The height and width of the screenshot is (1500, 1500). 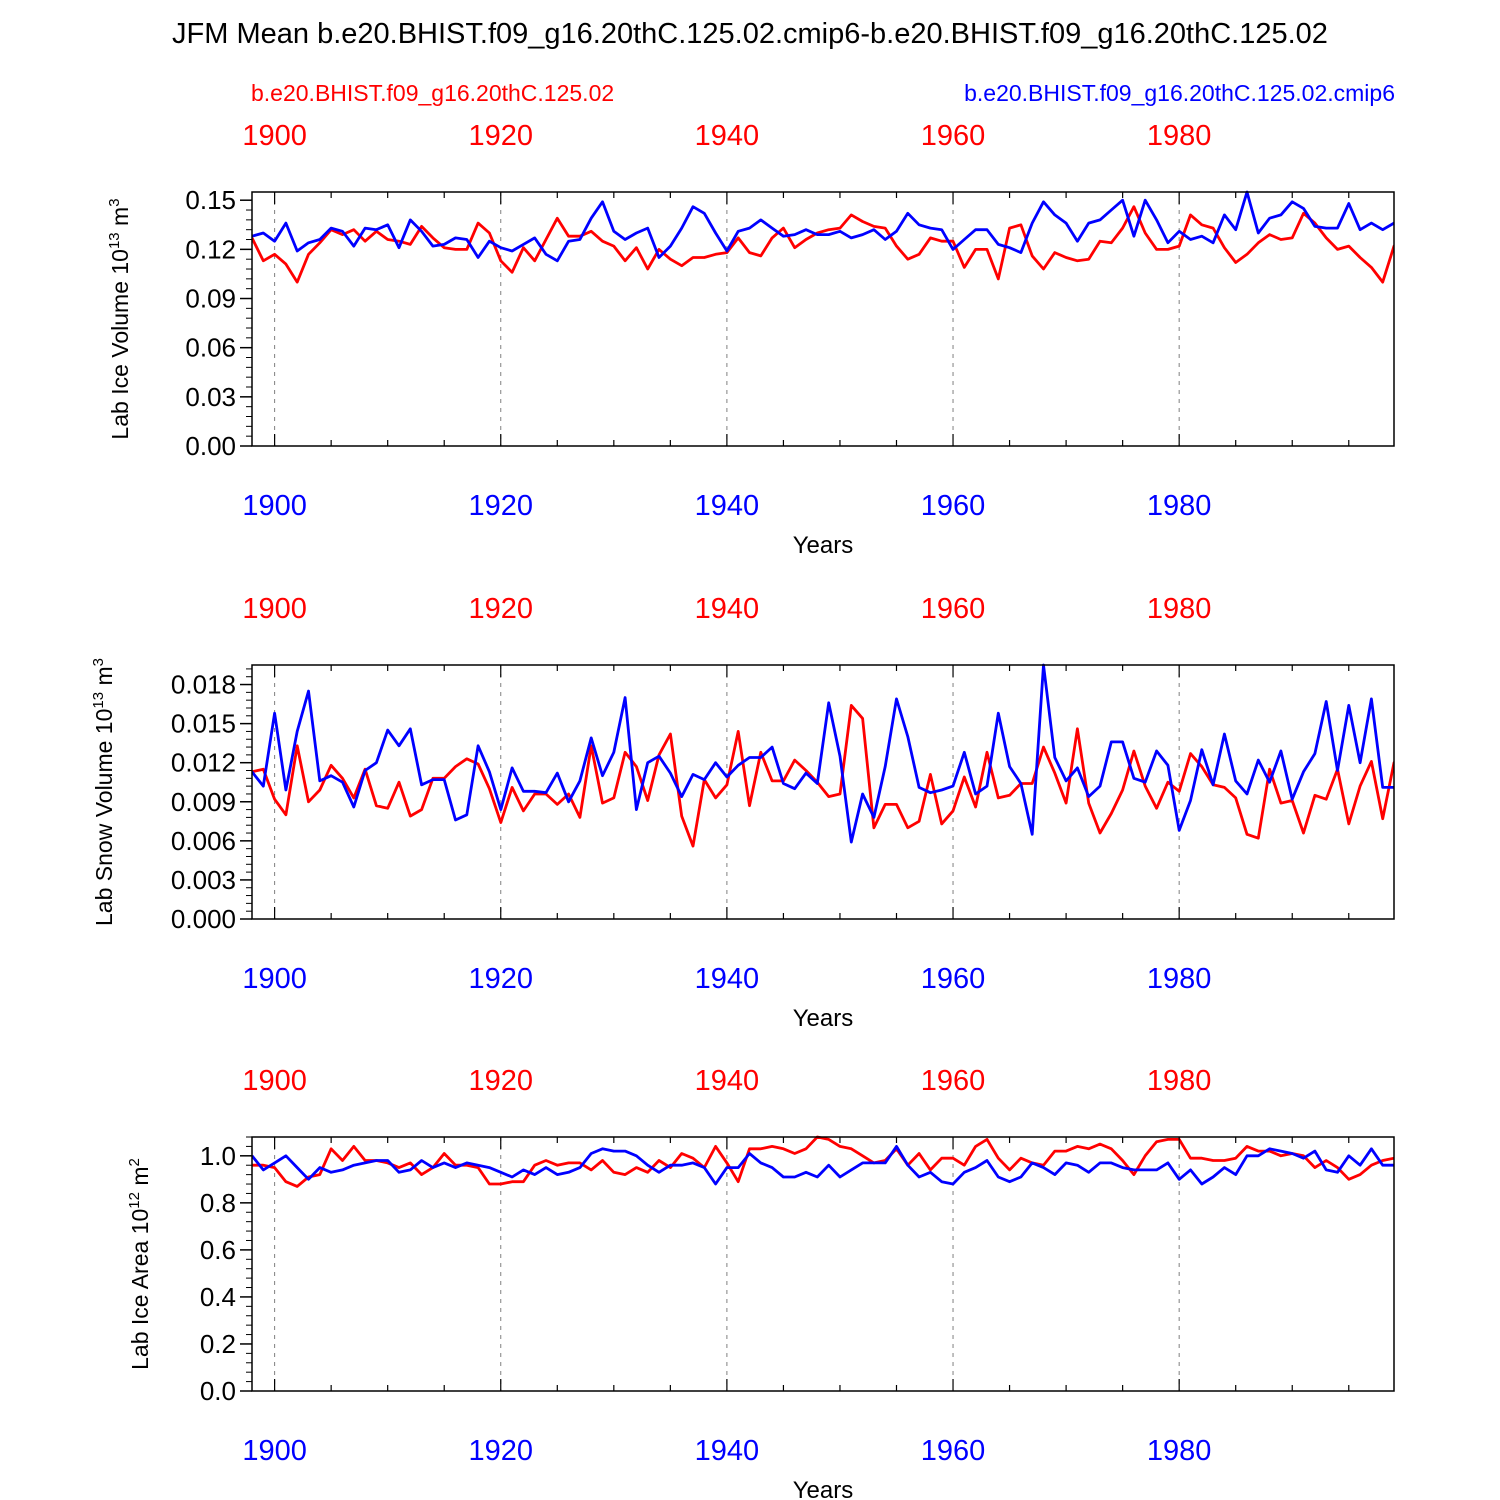 What do you see at coordinates (103, 792) in the screenshot?
I see `y-axis-label: Lab Snow Volume 1013 m3` at bounding box center [103, 792].